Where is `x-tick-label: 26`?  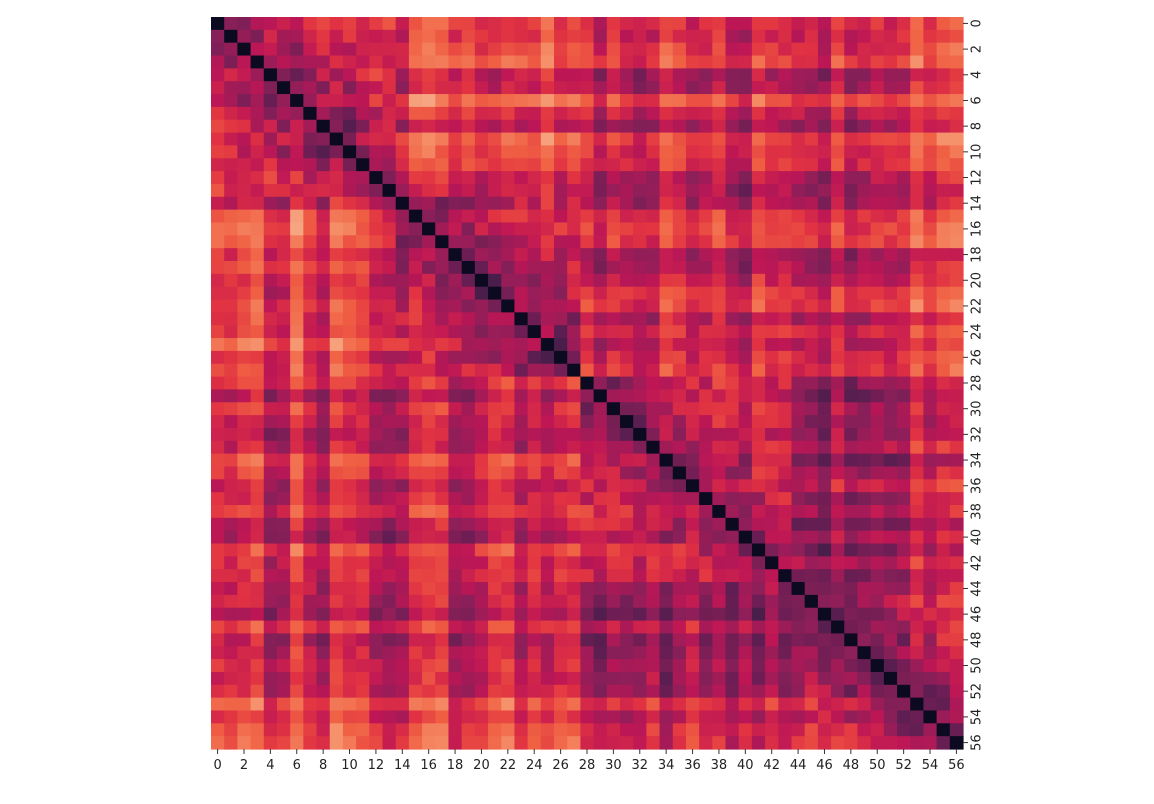
x-tick-label: 26 is located at coordinates (560, 765).